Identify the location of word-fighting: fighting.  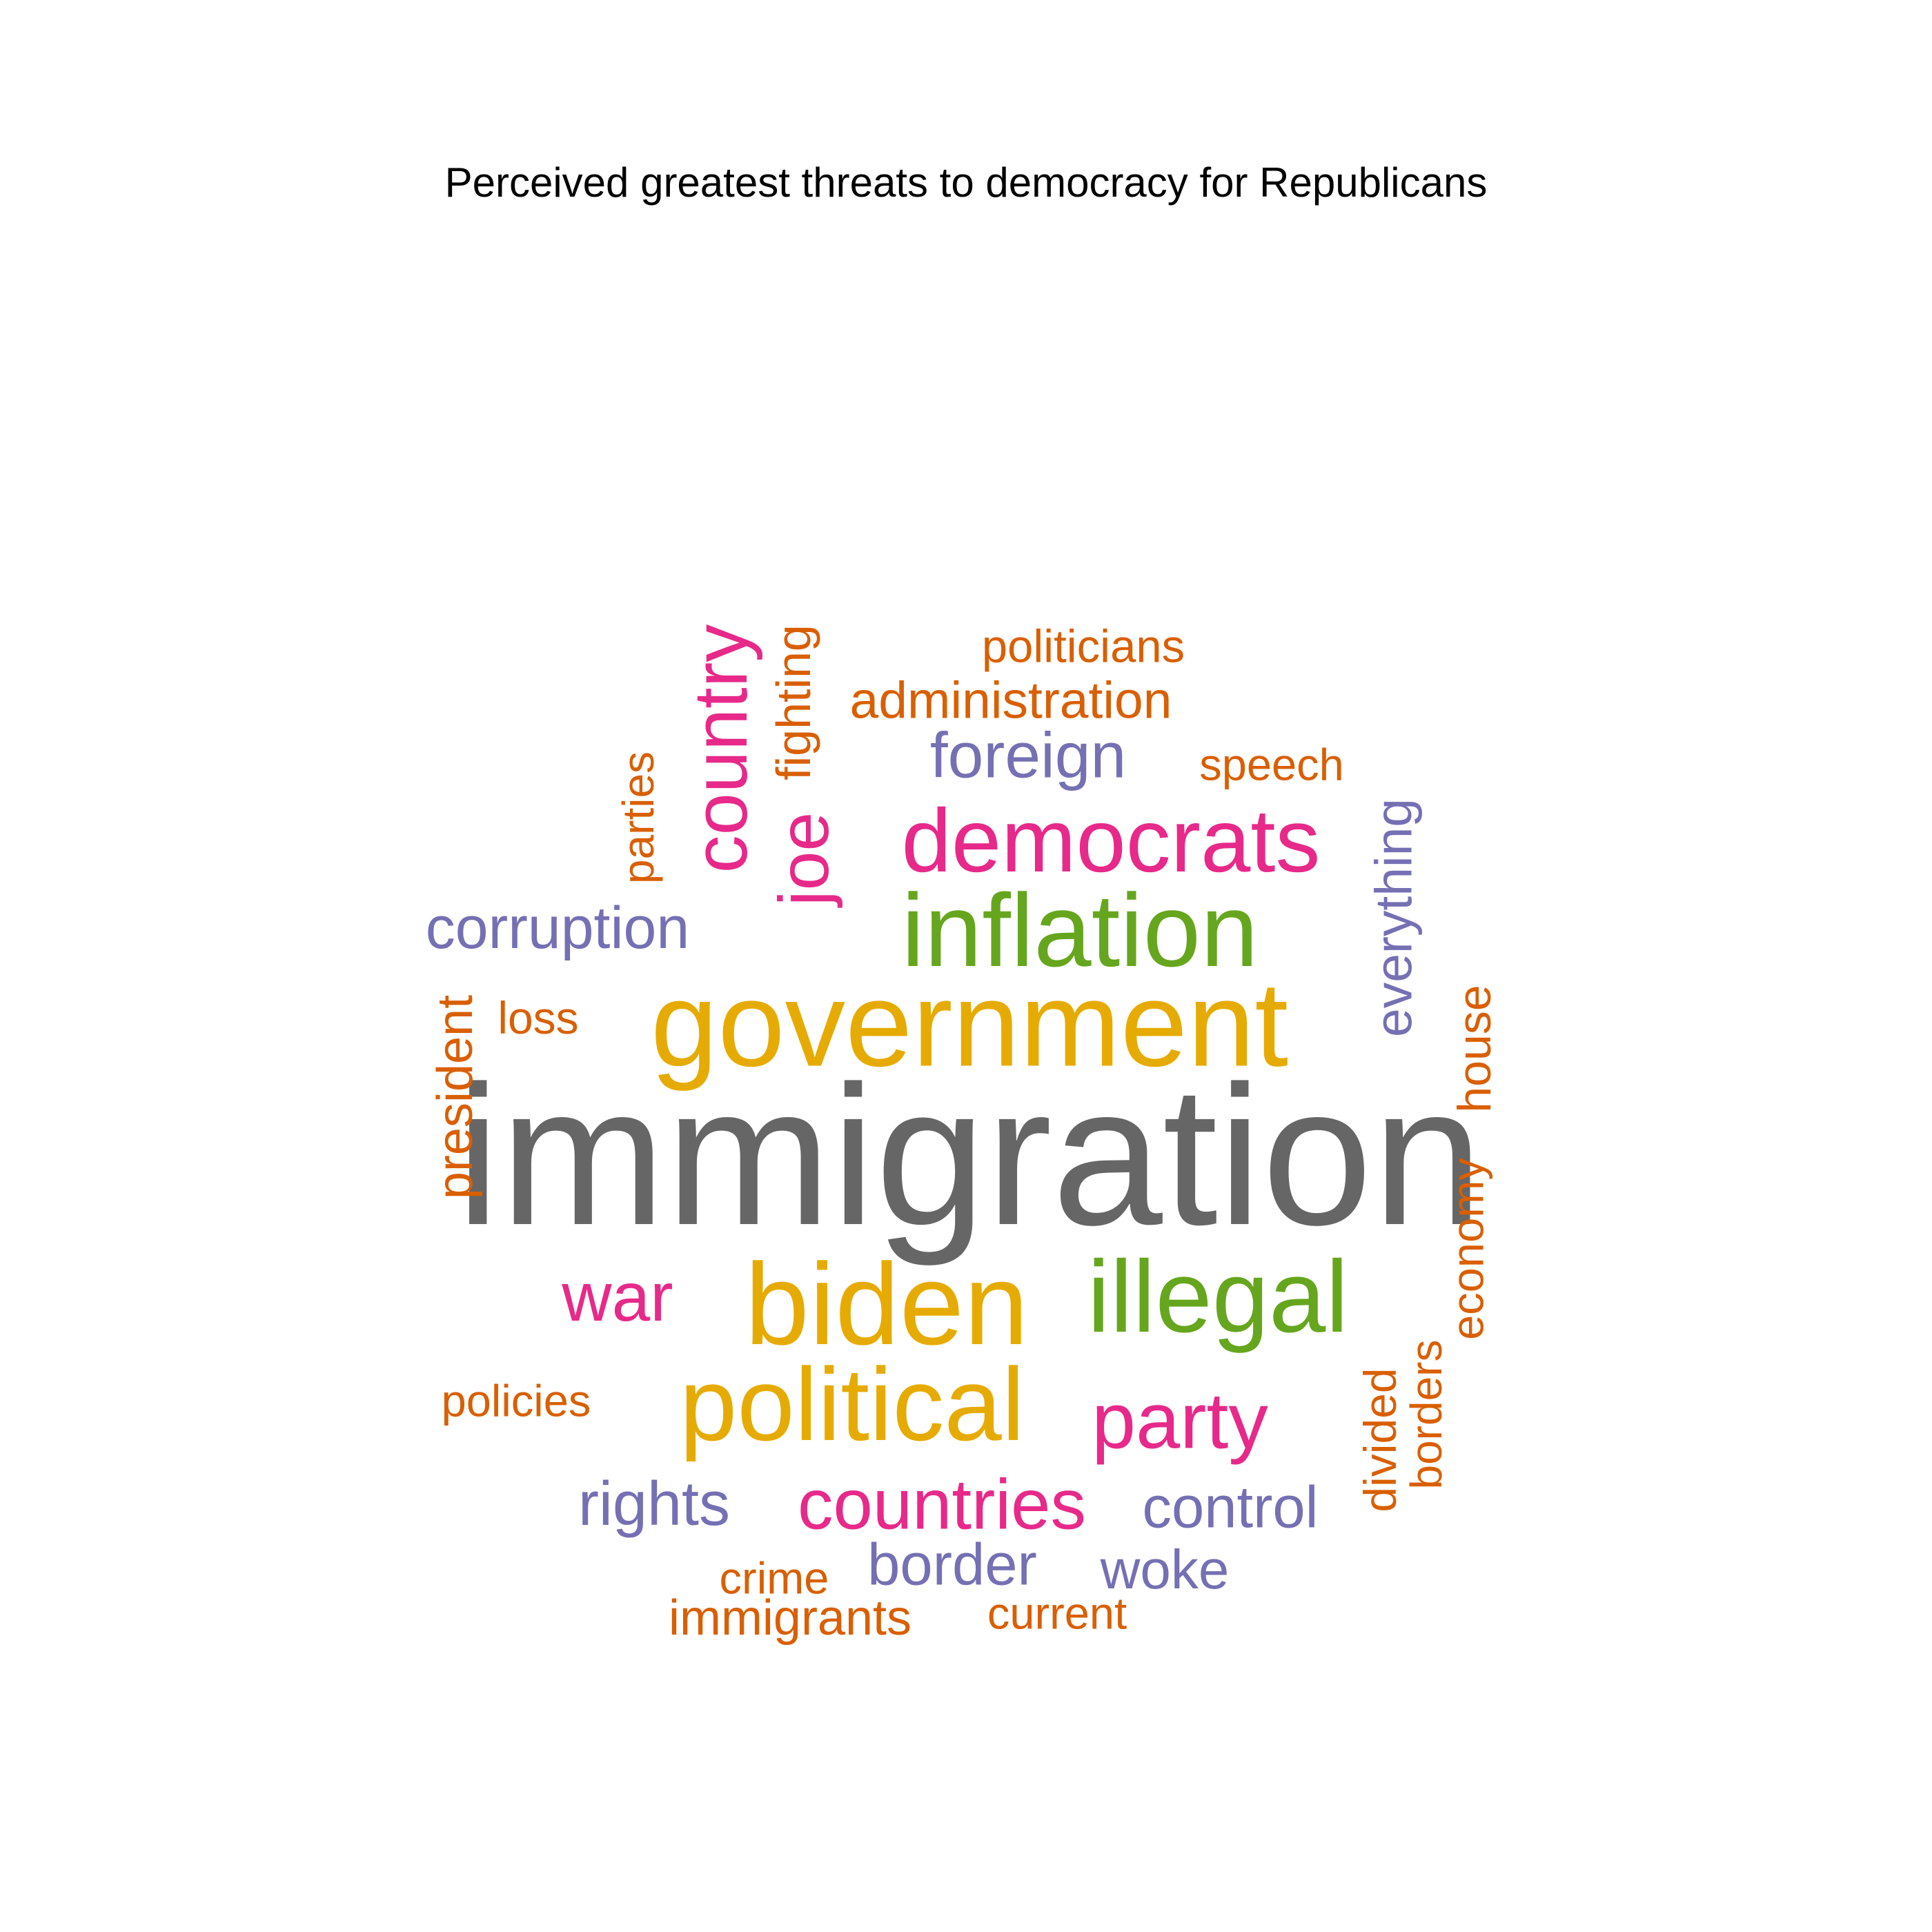
(793, 702).